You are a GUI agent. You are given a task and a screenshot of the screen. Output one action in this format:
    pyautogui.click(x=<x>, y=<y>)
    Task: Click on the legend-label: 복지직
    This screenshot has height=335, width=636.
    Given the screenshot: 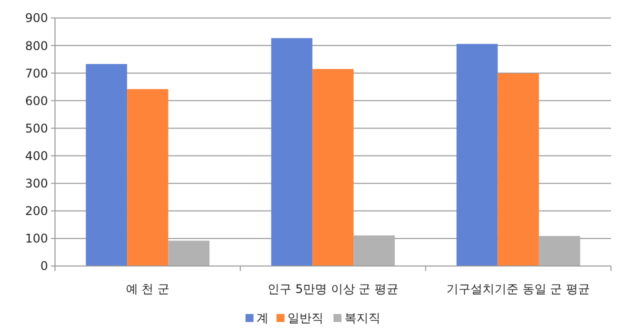 What is the action you would take?
    pyautogui.click(x=362, y=318)
    